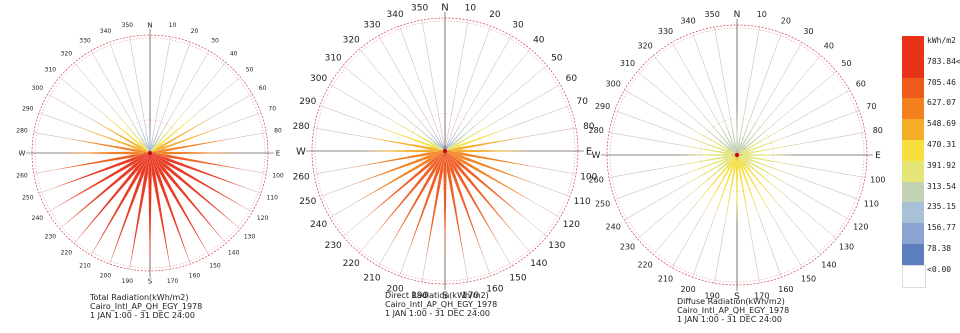  I want to click on compass-east: E, so click(878, 156).